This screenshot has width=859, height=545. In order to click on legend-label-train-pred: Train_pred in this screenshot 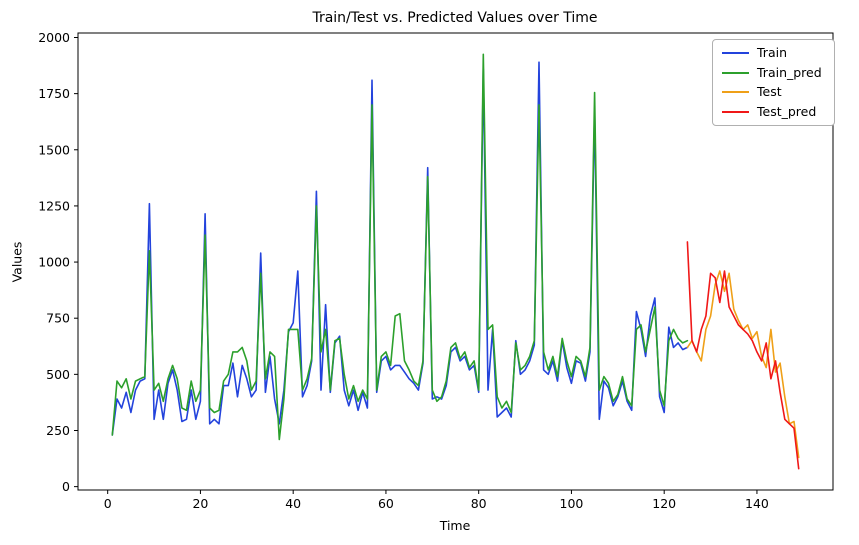, I will do `click(789, 72)`.